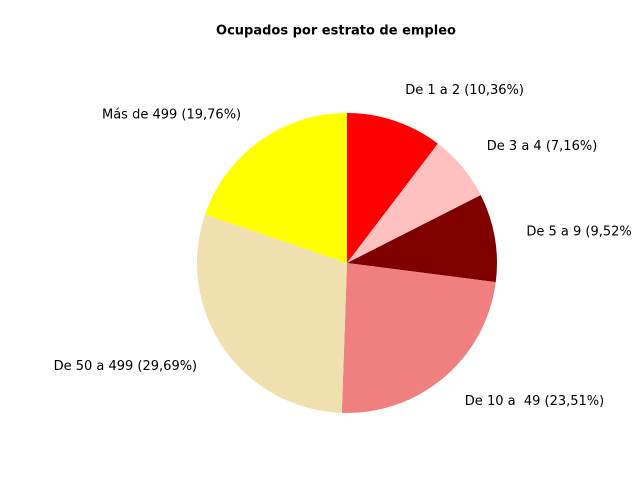 This screenshot has width=640, height=480. What do you see at coordinates (171, 114) in the screenshot?
I see `slice-label: Más de 499 (19,76%)` at bounding box center [171, 114].